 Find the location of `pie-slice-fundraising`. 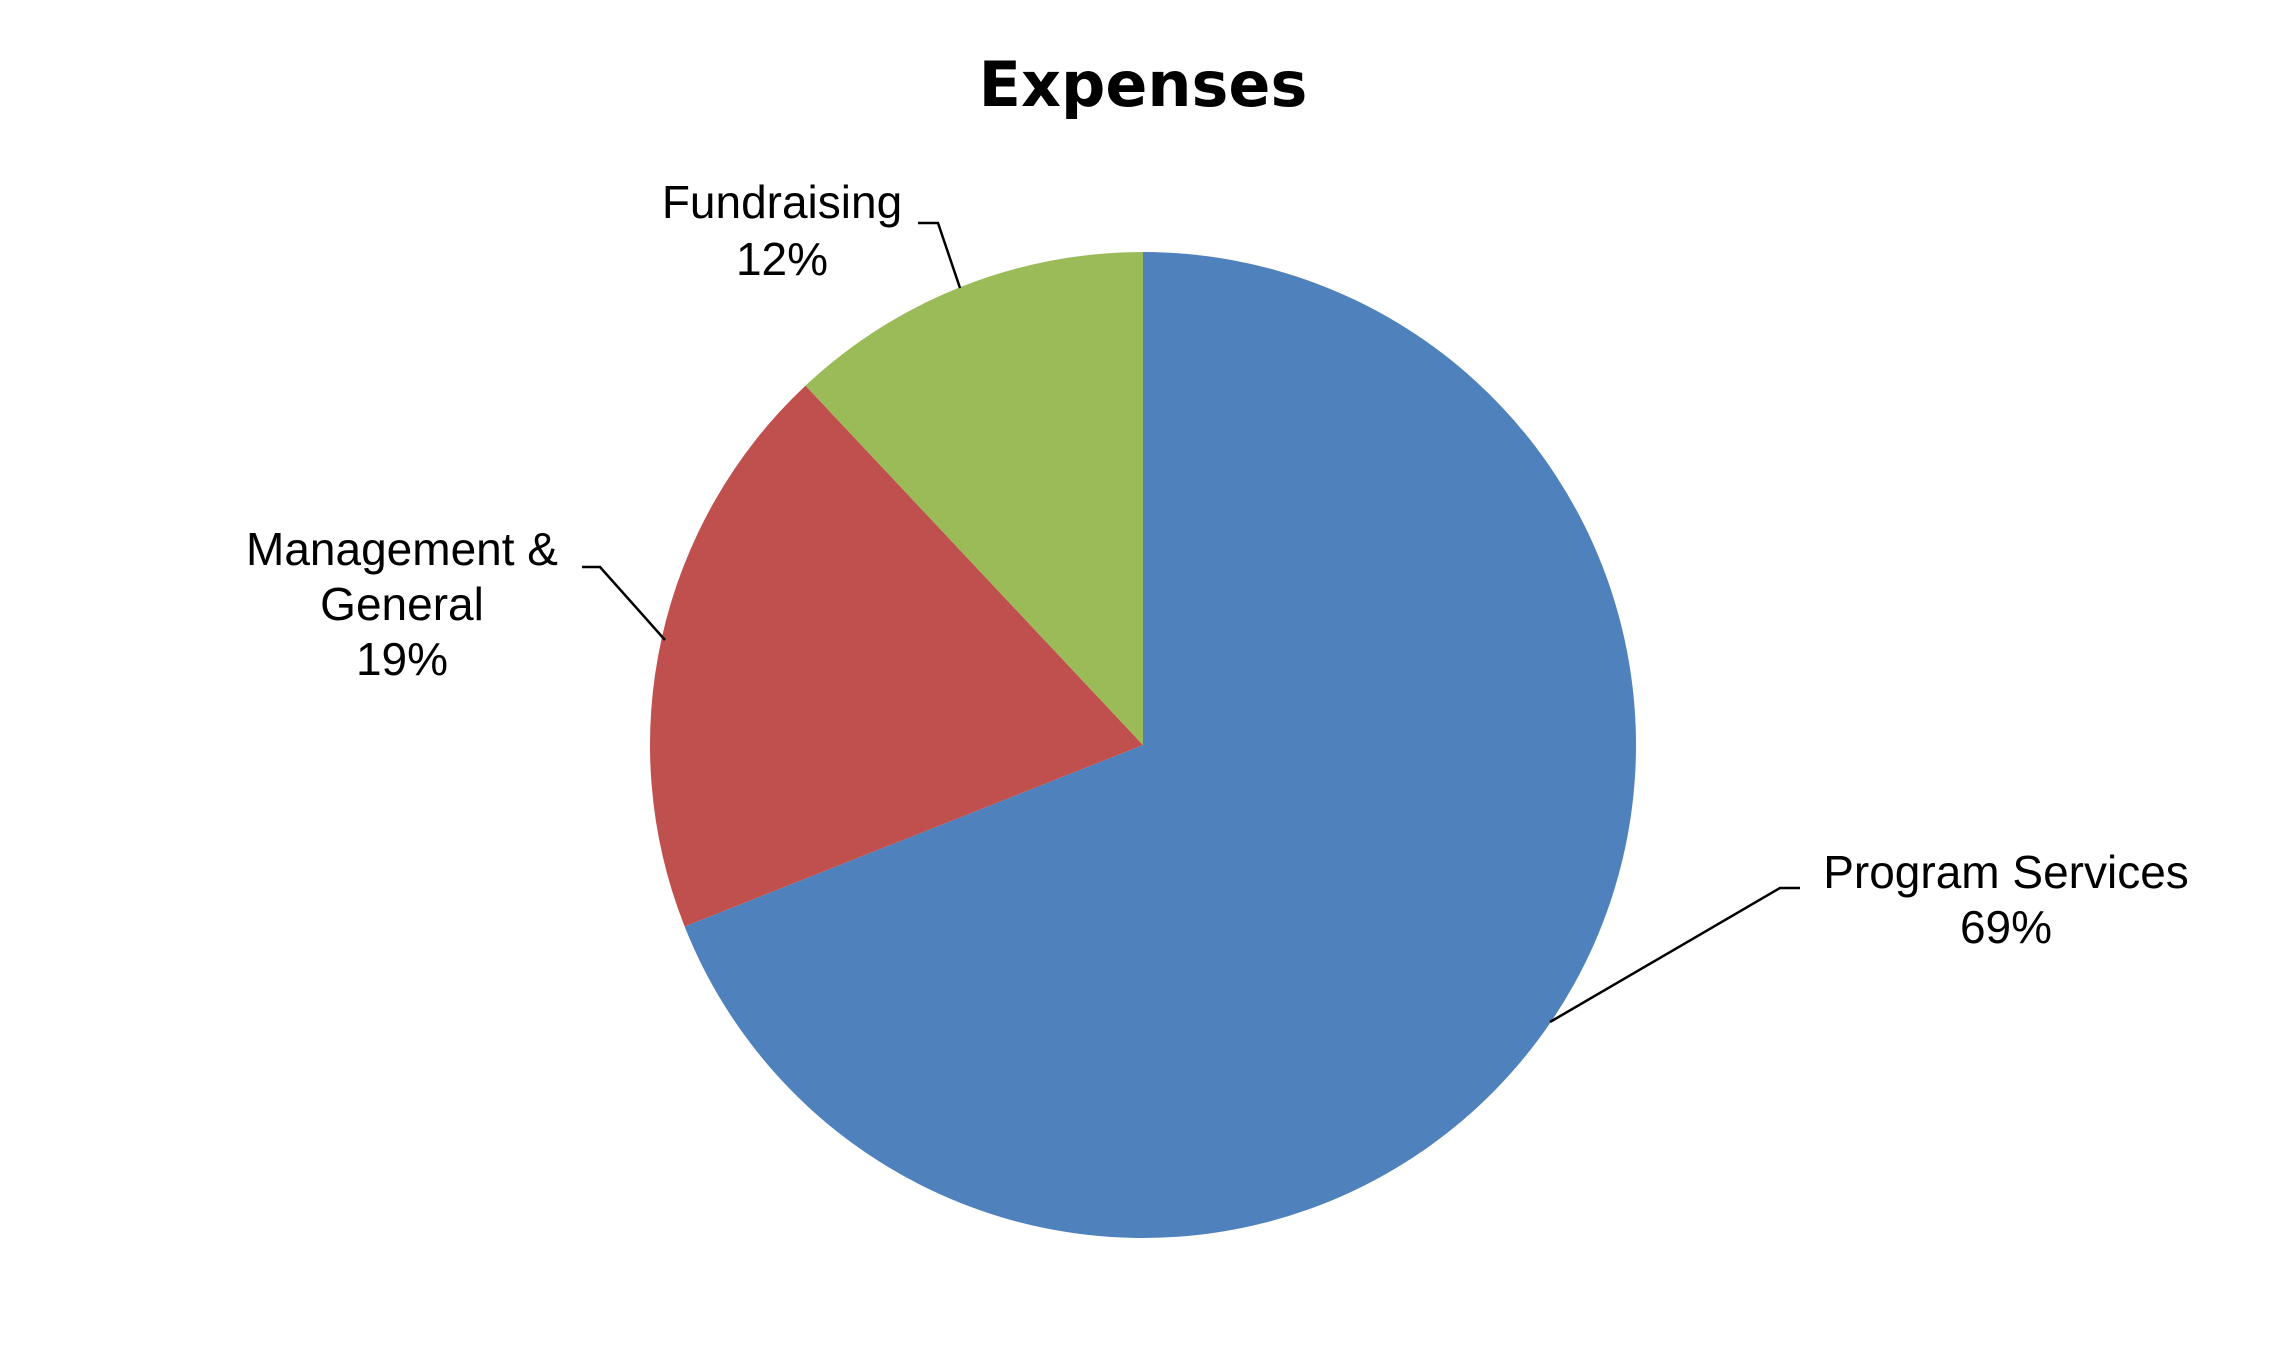

pie-slice-fundraising is located at coordinates (974, 498).